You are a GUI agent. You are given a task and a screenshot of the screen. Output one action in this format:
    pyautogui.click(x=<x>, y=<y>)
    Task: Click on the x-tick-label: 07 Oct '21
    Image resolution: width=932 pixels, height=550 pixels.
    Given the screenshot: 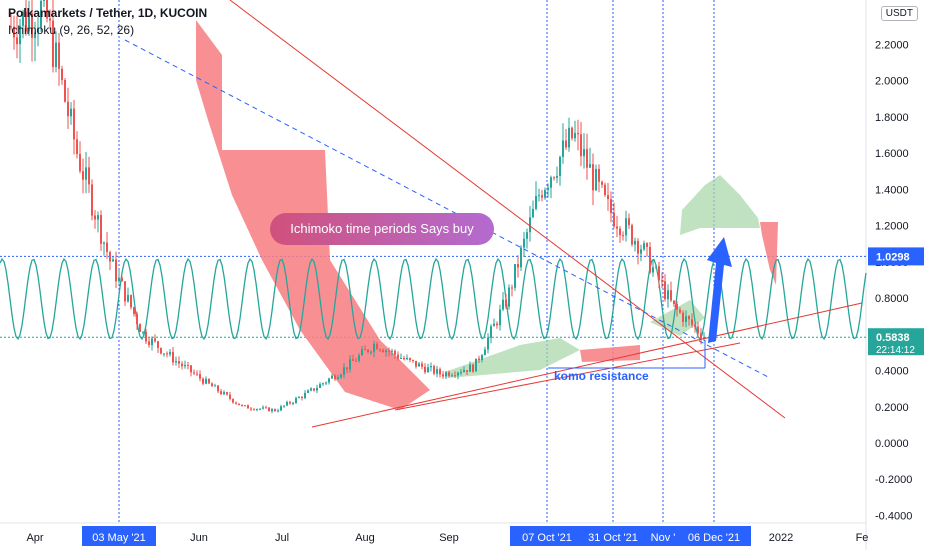 What is the action you would take?
    pyautogui.click(x=547, y=538)
    